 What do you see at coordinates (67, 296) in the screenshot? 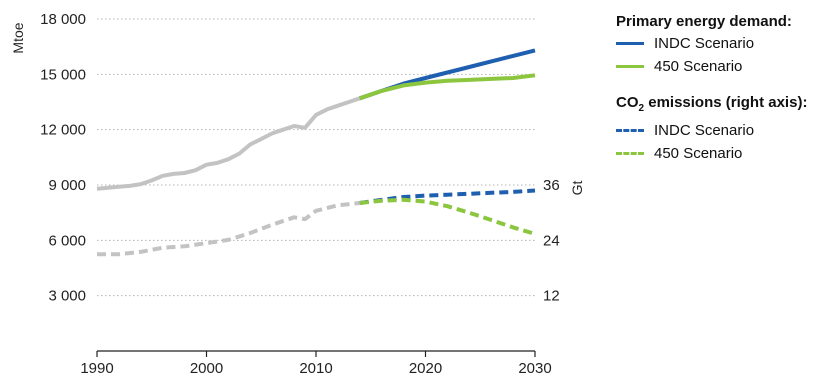
I see `y-tick-label: 3 000` at bounding box center [67, 296].